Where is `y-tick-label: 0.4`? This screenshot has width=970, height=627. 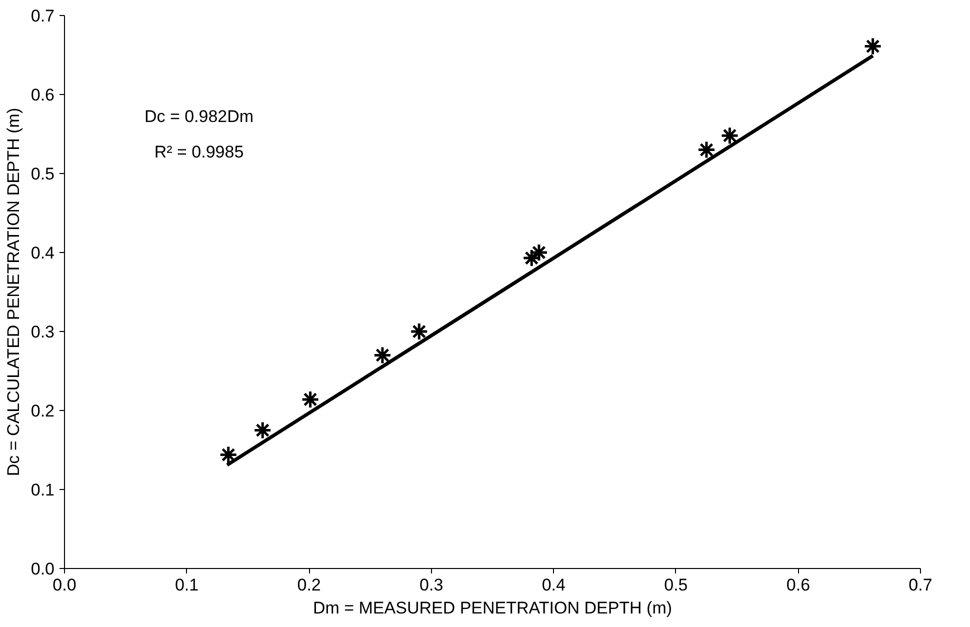 y-tick-label: 0.4 is located at coordinates (42, 253).